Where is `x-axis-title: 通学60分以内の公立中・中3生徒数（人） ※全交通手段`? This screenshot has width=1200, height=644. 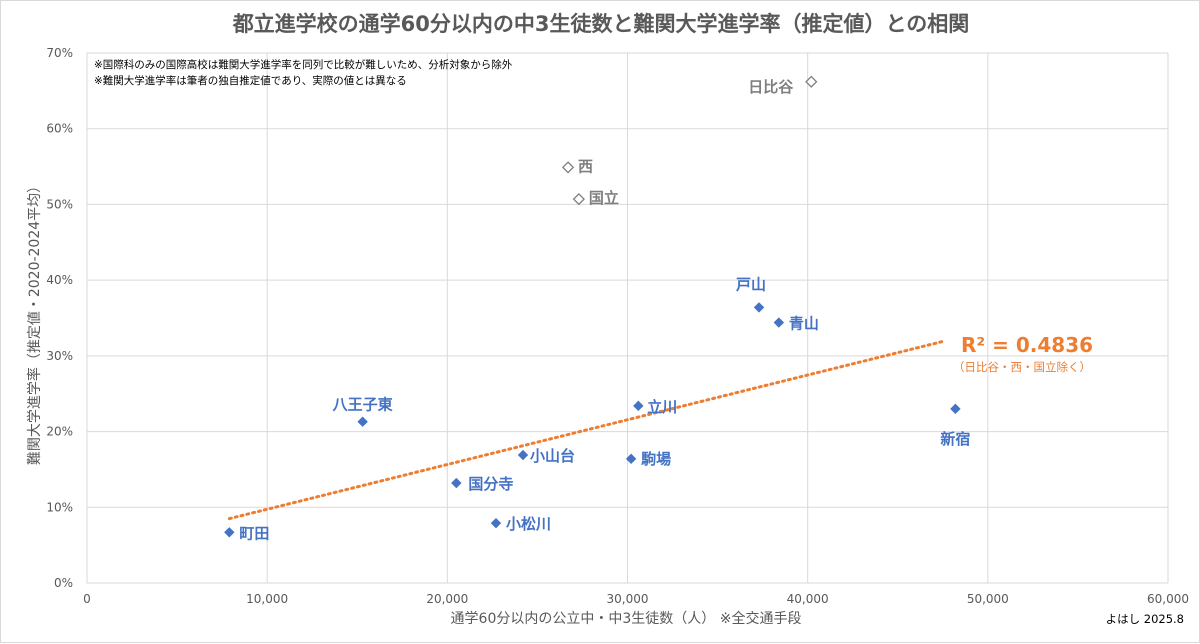
x-axis-title: 通学60分以内の公立中・中3生徒数（人） ※全交通手段 is located at coordinates (626, 618).